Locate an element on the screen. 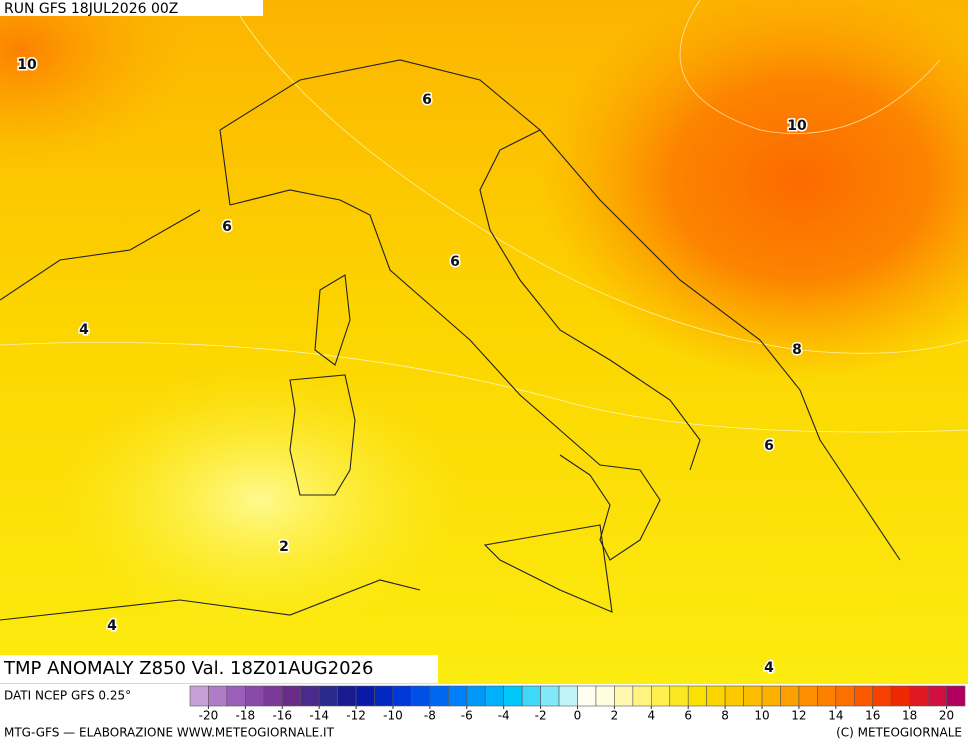 Image resolution: width=968 pixels, height=745 pixels. colorbar-tick-label: -14 is located at coordinates (319, 716).